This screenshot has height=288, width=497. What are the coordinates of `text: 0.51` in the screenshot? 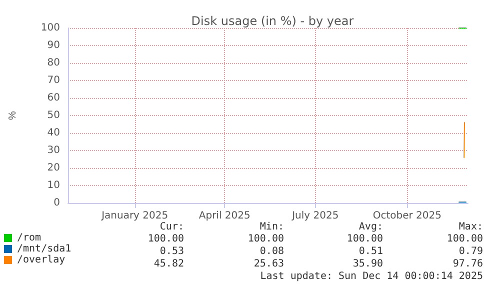 It's located at (370, 251).